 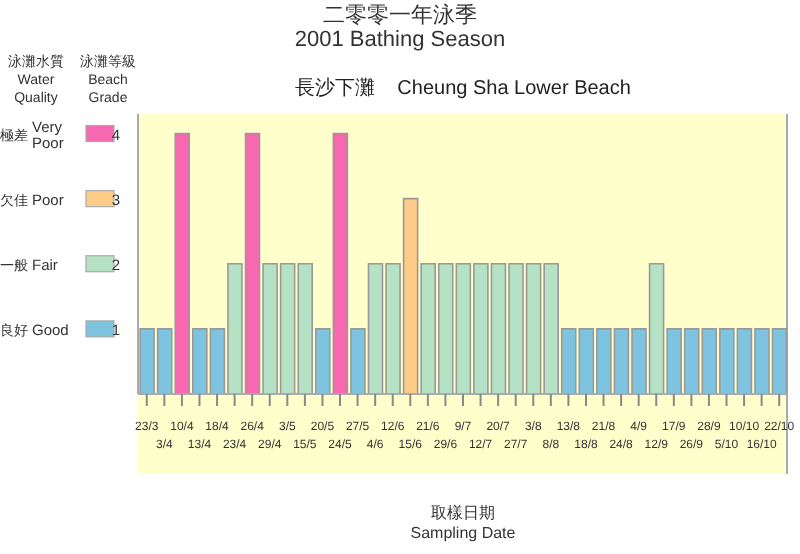 What do you see at coordinates (400, 40) in the screenshot?
I see `chart-subtitle: 2001 Bathing Season` at bounding box center [400, 40].